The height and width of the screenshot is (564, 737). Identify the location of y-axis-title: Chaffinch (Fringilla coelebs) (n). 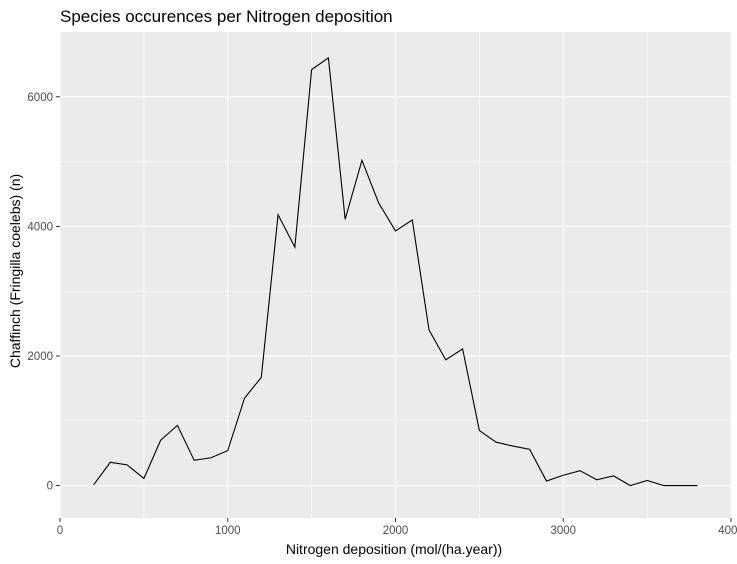
(15, 271).